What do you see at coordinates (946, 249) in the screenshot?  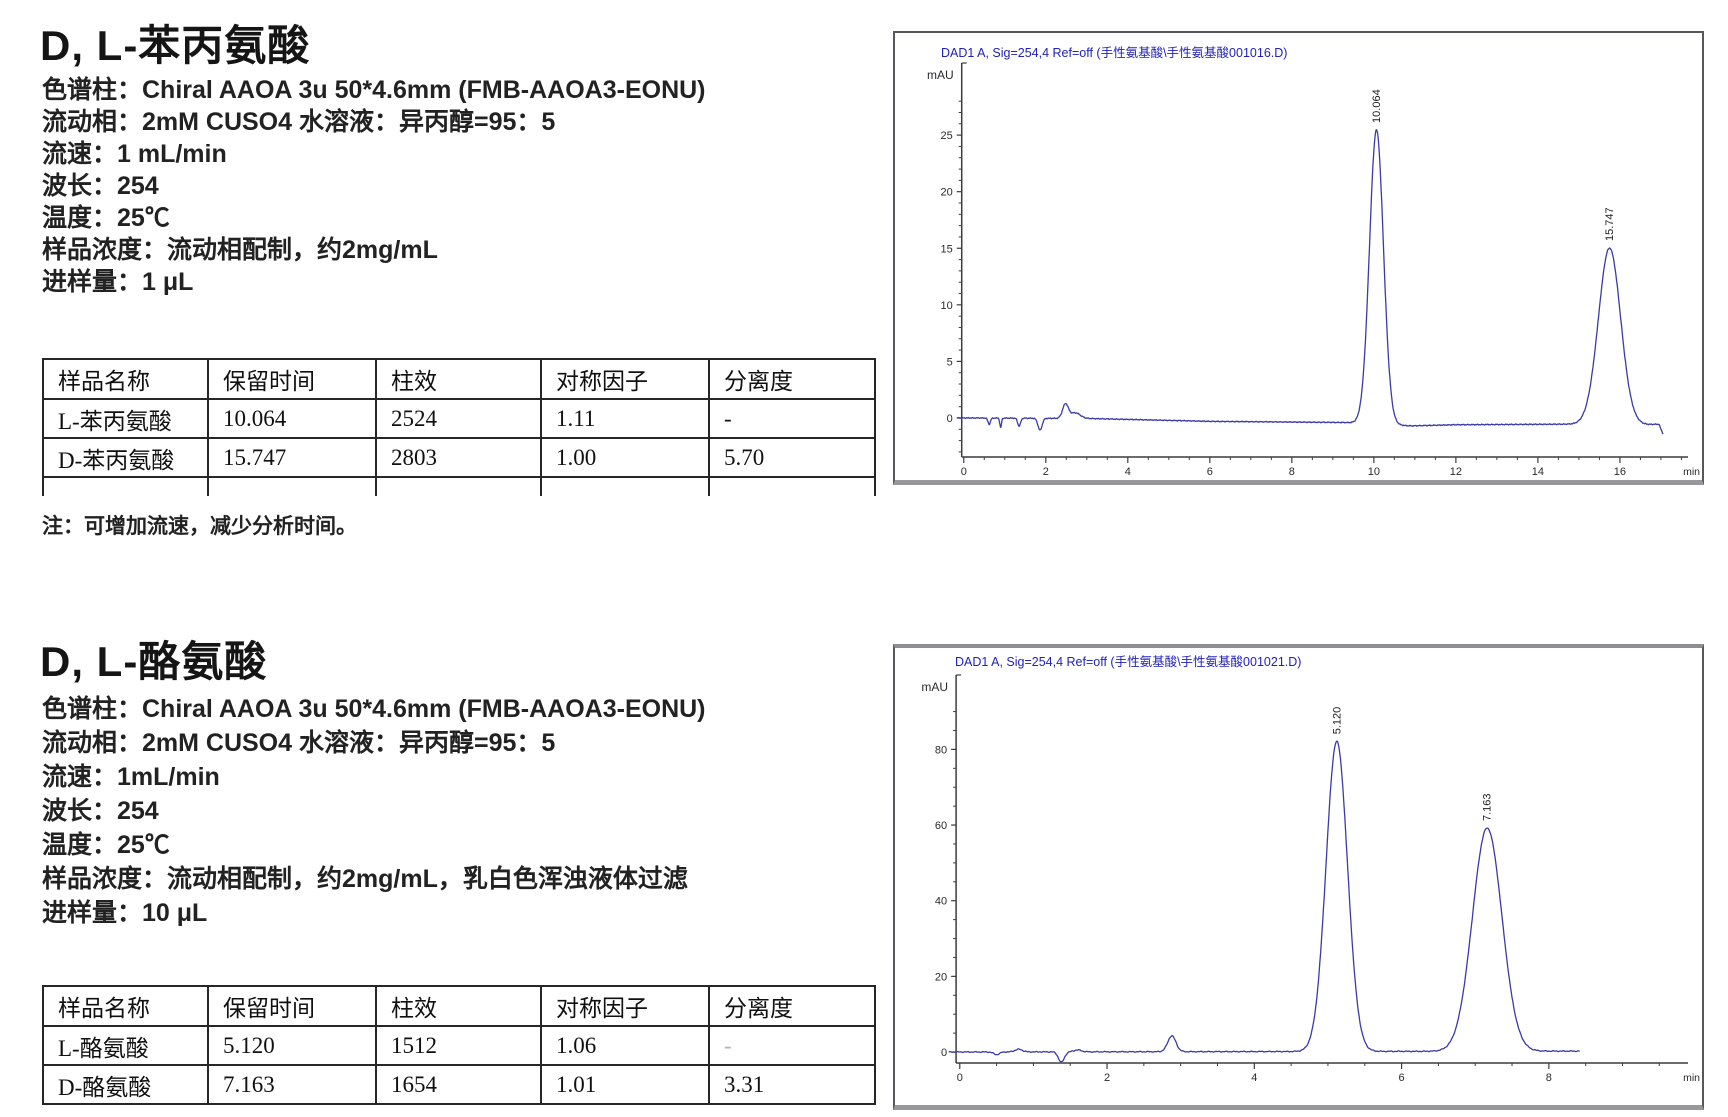 I see `svg-text: 15` at bounding box center [946, 249].